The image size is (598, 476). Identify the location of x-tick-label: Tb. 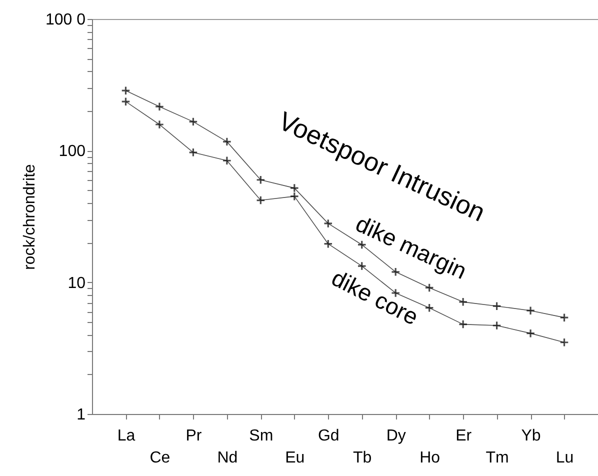
(362, 458).